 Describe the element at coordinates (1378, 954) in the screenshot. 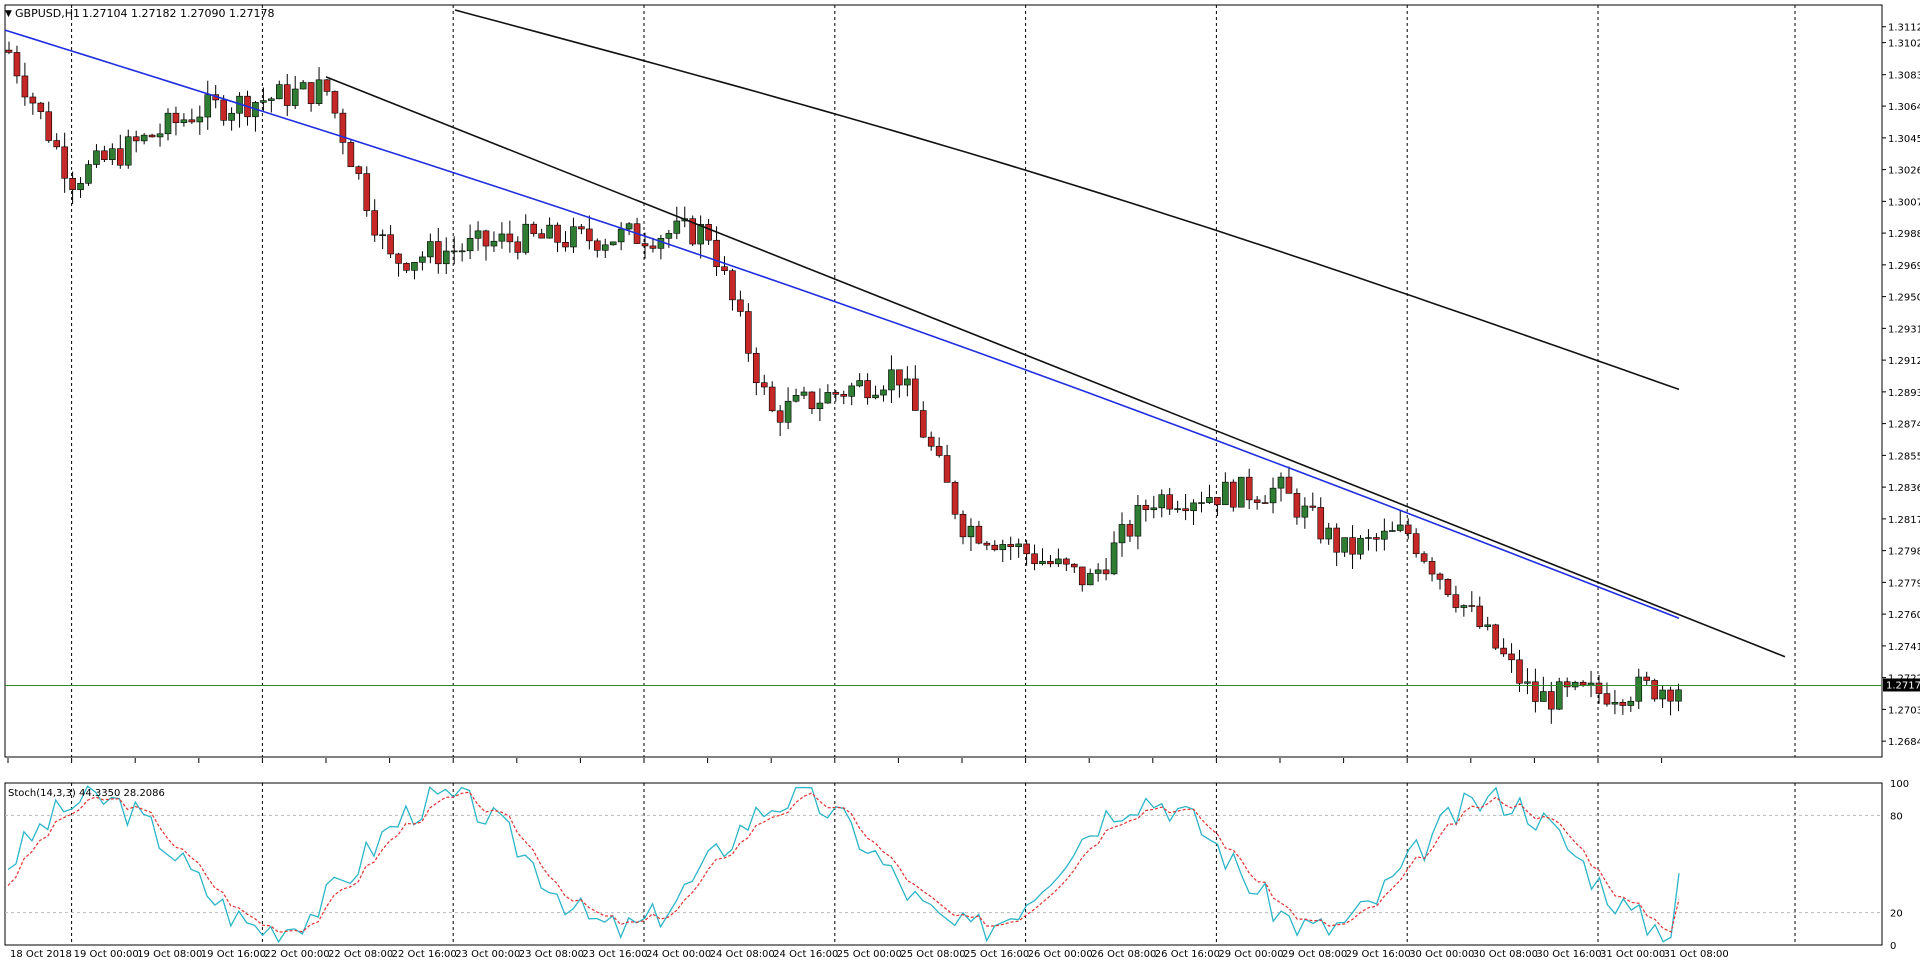

I see `time-label: 29 Oct 16:00` at that location.